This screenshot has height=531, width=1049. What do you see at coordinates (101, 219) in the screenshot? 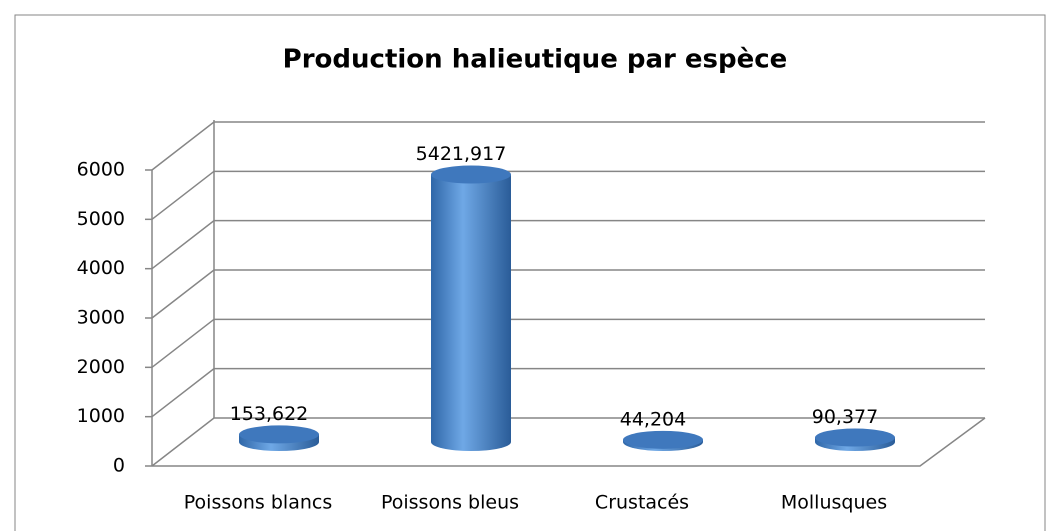
I see `y-tick-label: 5000` at bounding box center [101, 219].